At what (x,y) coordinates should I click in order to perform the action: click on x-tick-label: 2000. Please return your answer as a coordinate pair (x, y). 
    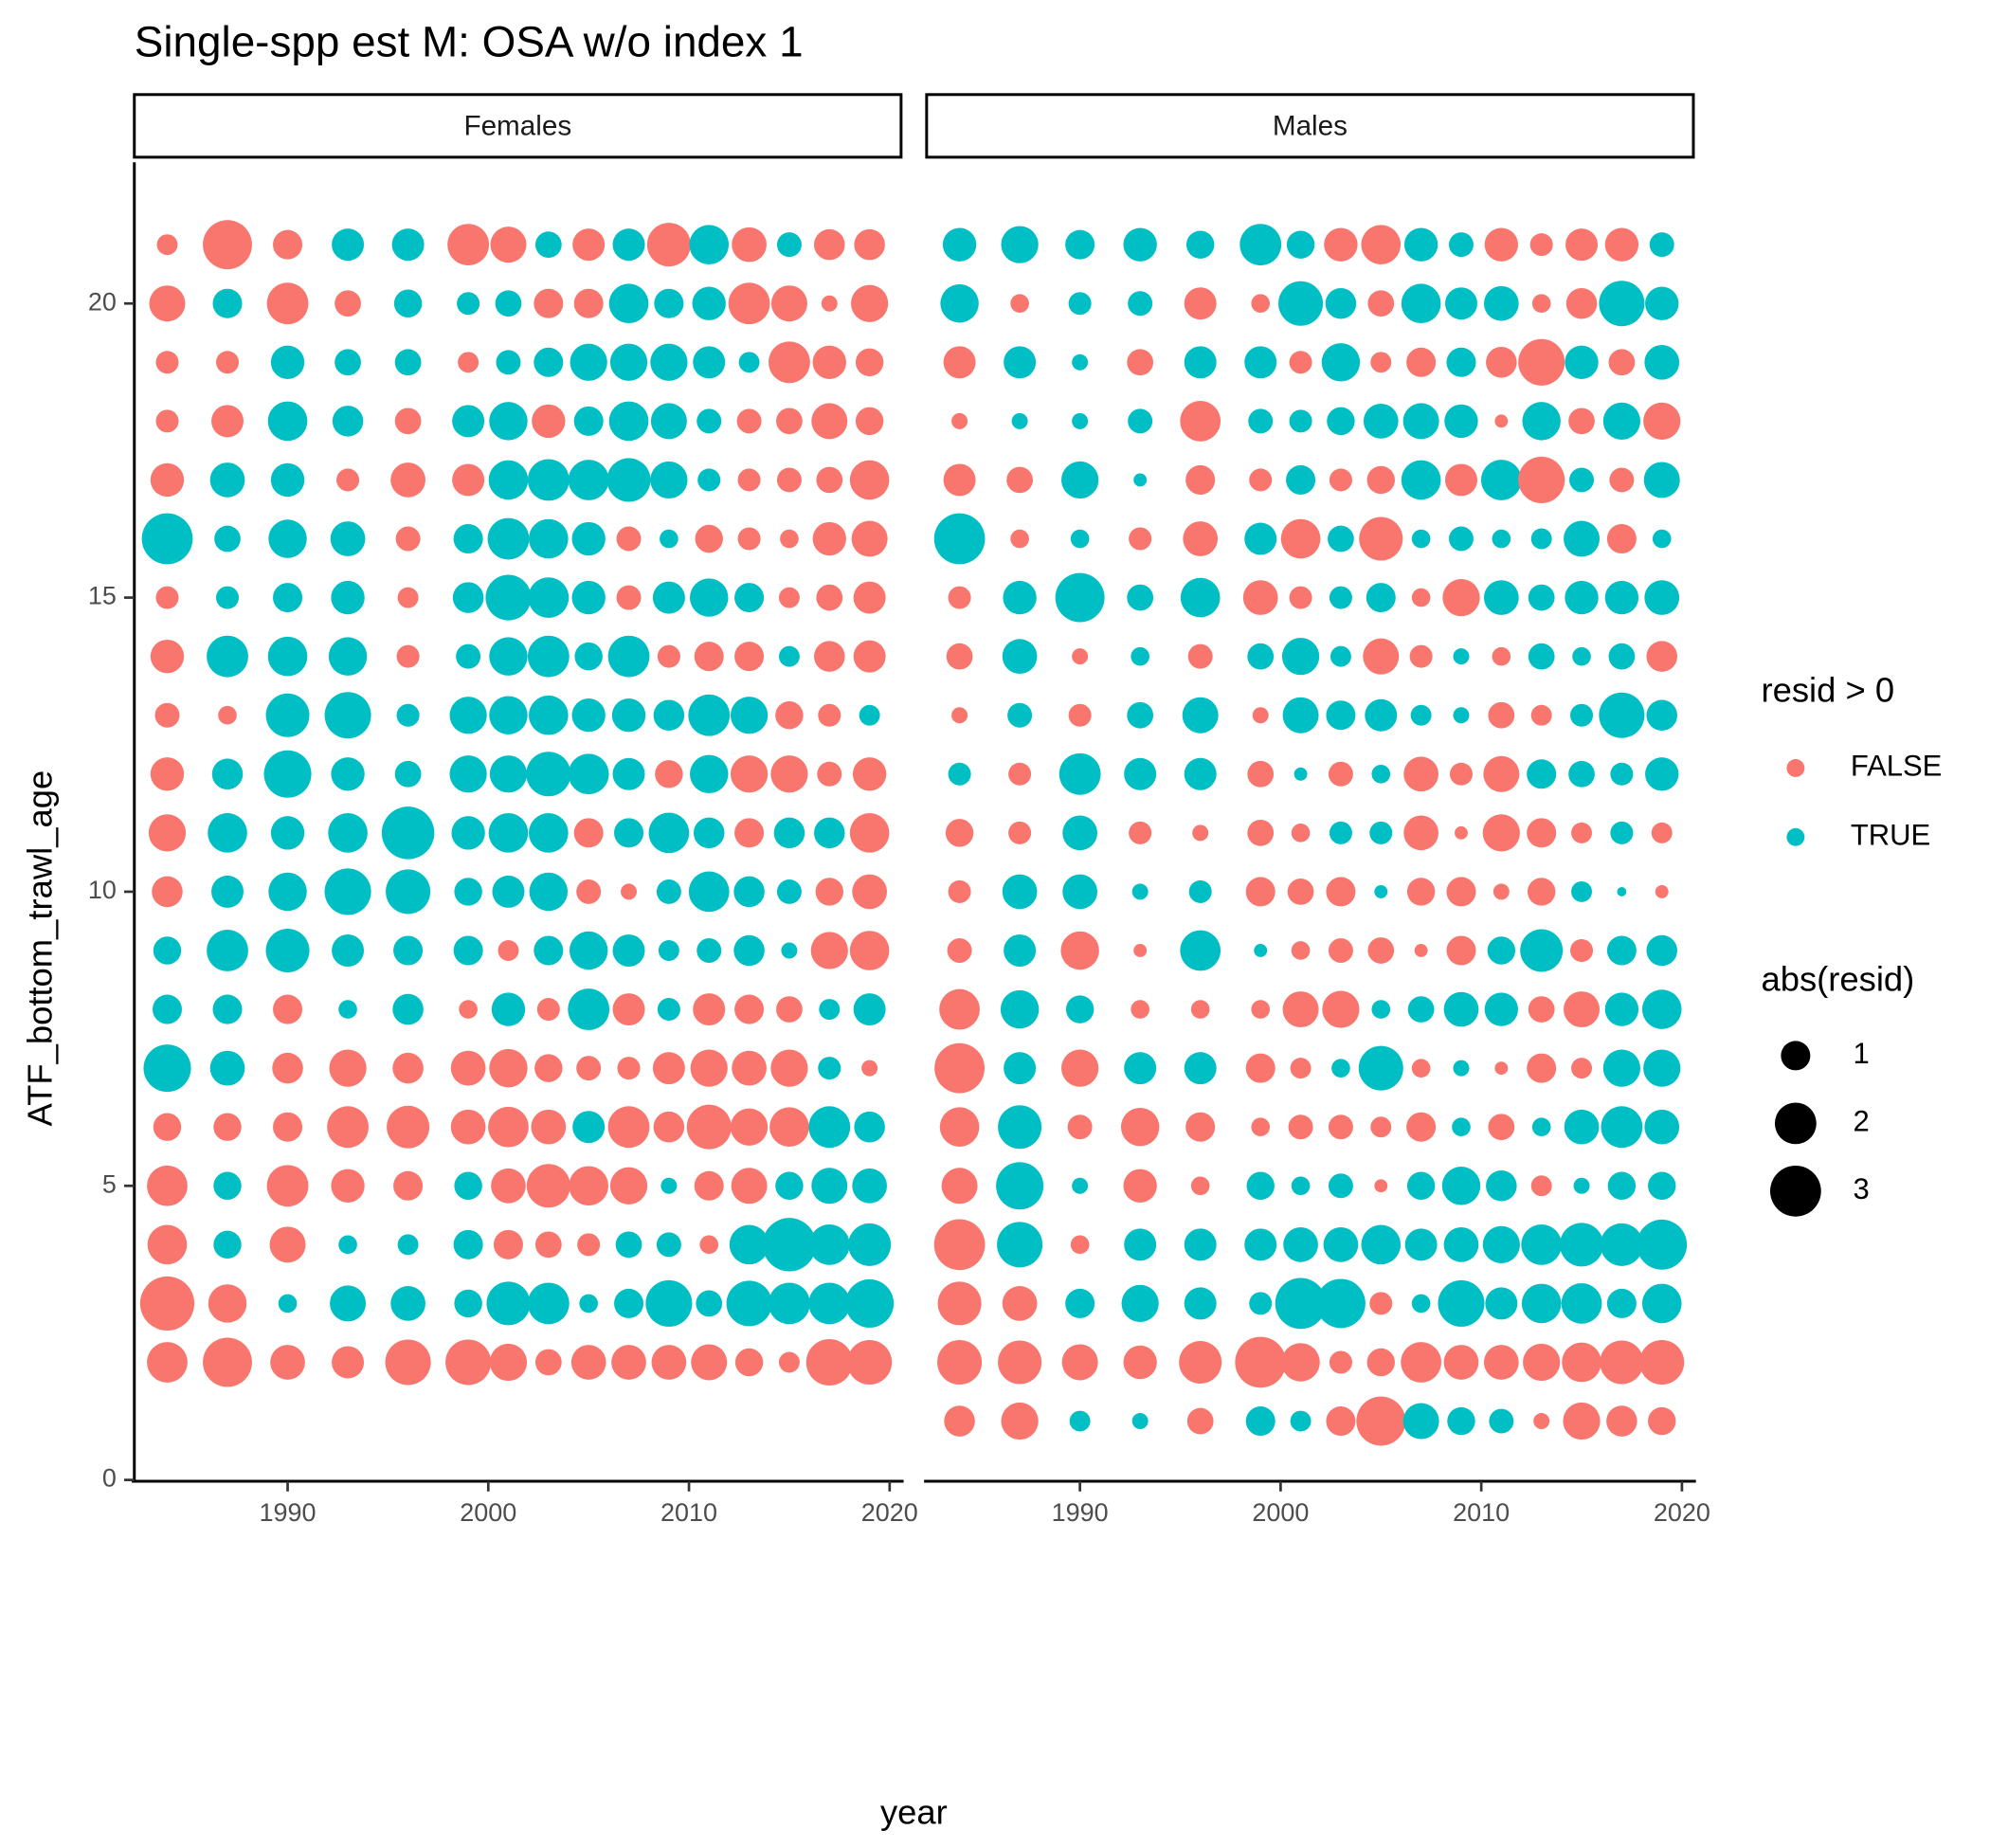
    Looking at the image, I should click on (488, 1512).